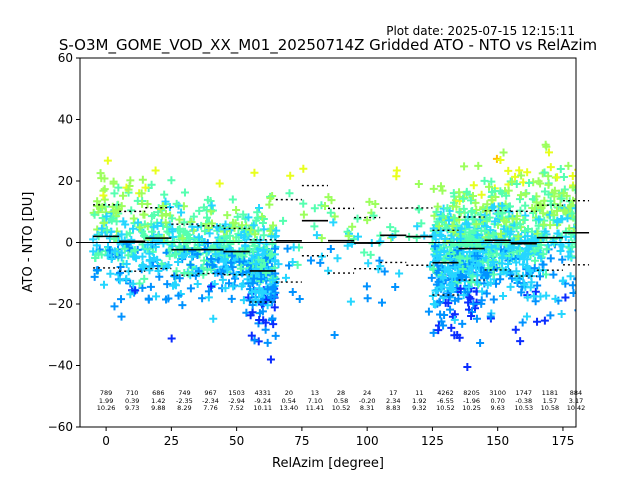  Describe the element at coordinates (338, 437) in the screenshot. I see `x-axis-ticks: 0 25 50 75 100 125 150 175` at that location.